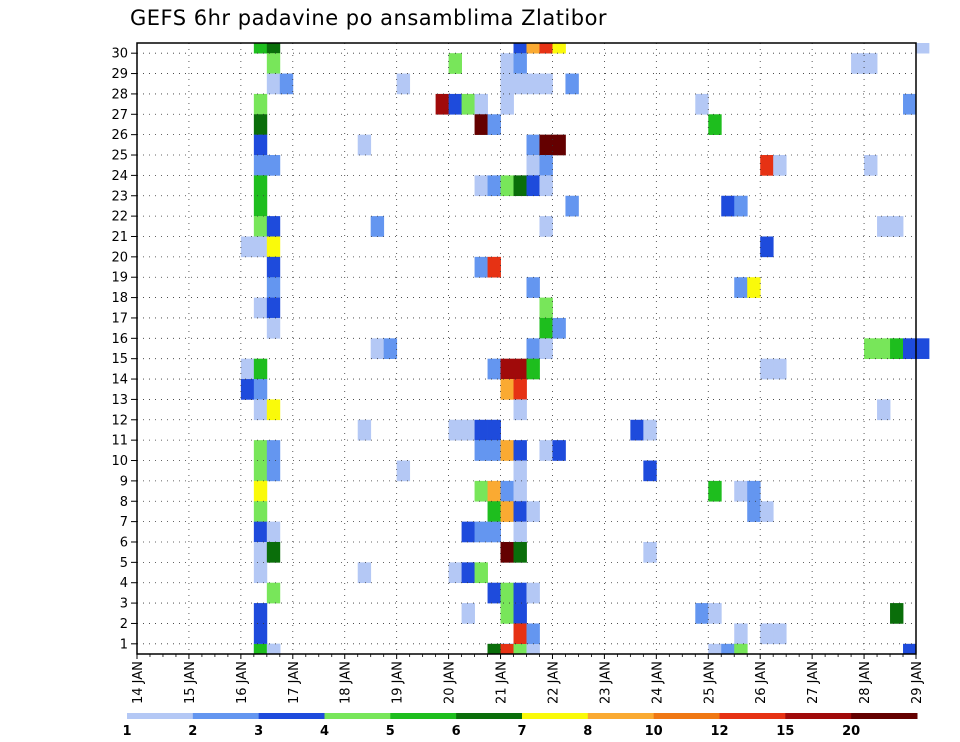 The width and height of the screenshot is (960, 742). Describe the element at coordinates (369, 18) in the screenshot. I see `chart-title: GEFS 6hr padavine po ansamblima Zlatibor` at that location.